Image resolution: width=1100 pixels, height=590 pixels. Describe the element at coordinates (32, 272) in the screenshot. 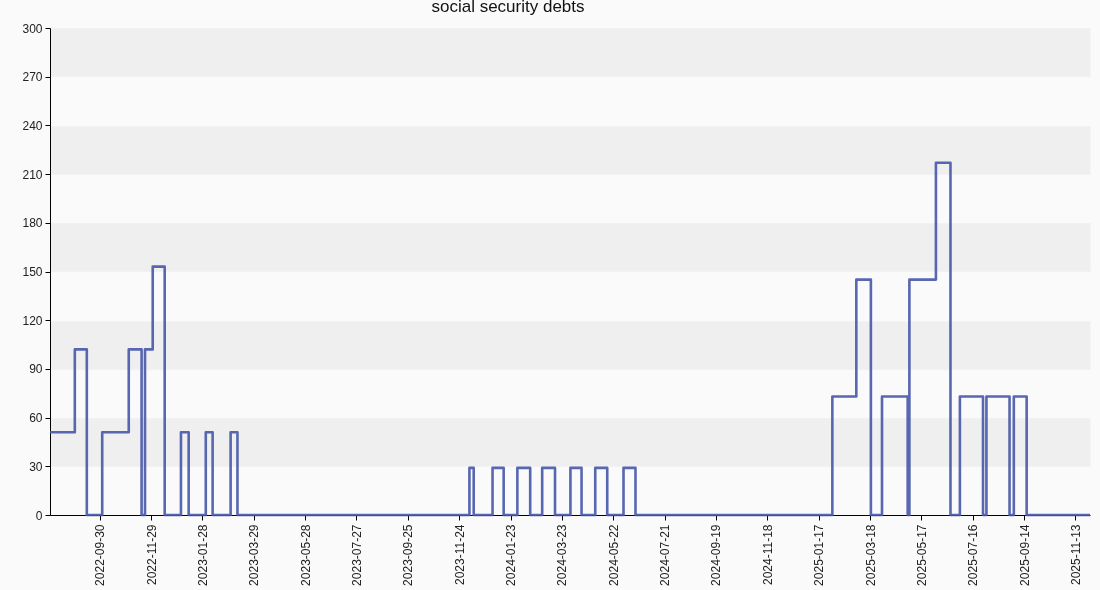

I see `y-tick-label: 150` at that location.